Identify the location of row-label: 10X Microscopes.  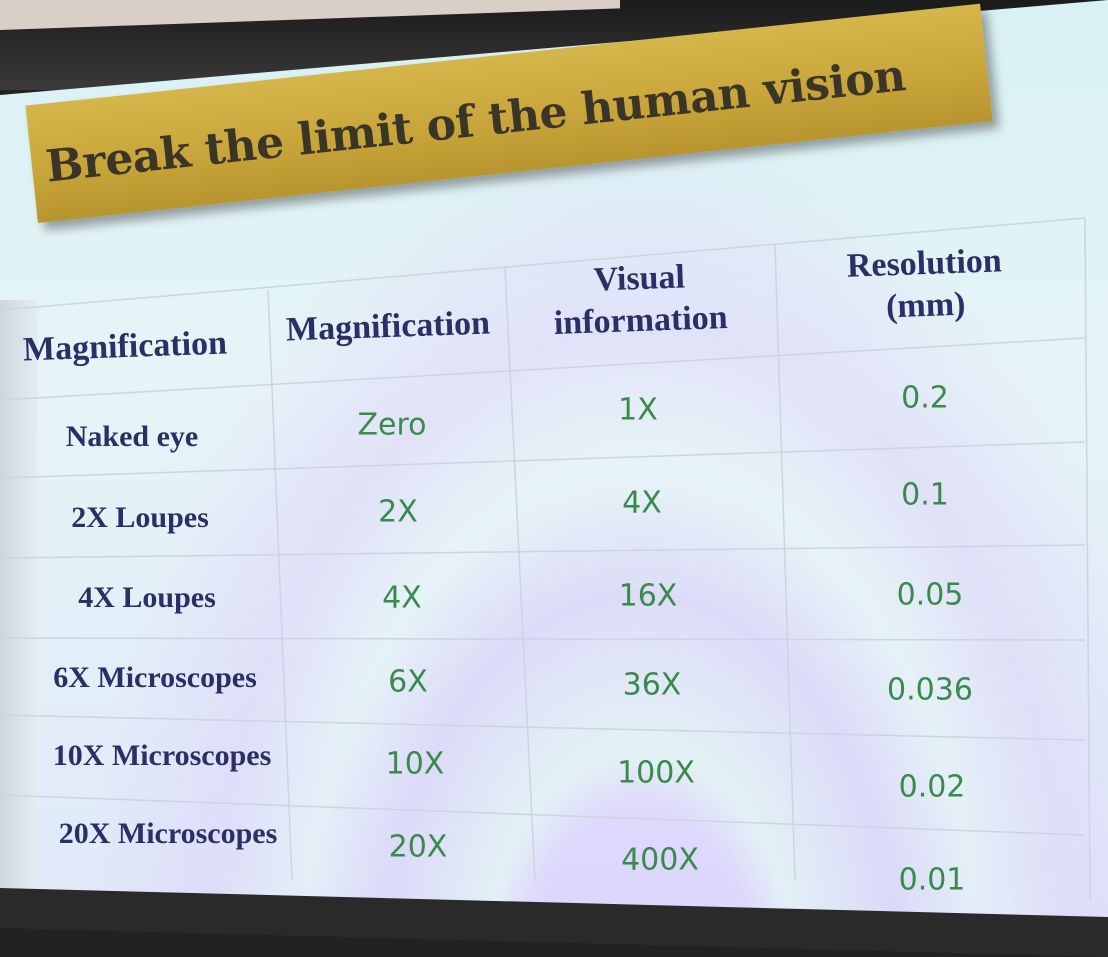
(162, 755).